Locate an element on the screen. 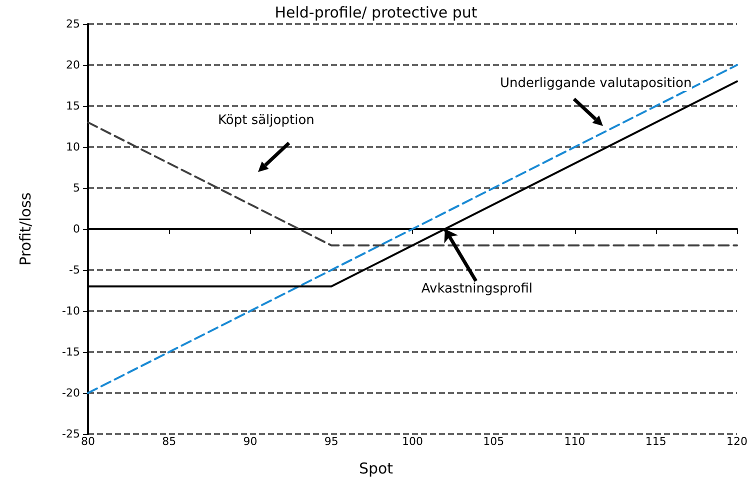 This screenshot has height=484, width=752. y-tick-label: 25 is located at coordinates (73, 24).